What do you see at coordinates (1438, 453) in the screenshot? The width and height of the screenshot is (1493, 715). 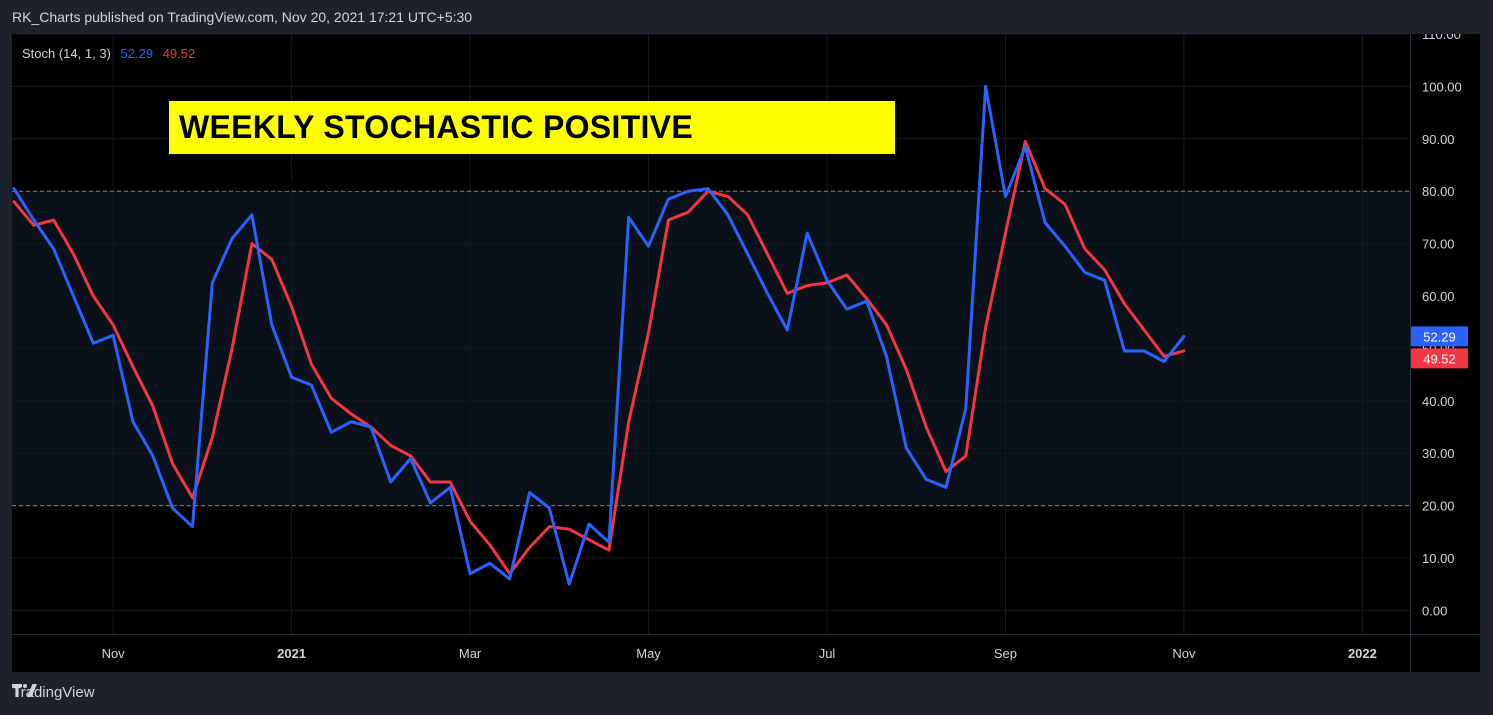 I see `y-tick-label: 30.00` at bounding box center [1438, 453].